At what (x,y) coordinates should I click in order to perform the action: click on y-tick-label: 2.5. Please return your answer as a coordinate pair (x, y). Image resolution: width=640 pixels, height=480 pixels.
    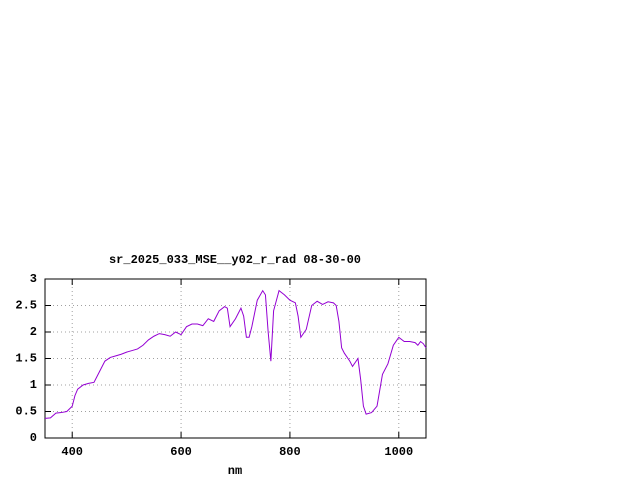
    Looking at the image, I should click on (26, 306).